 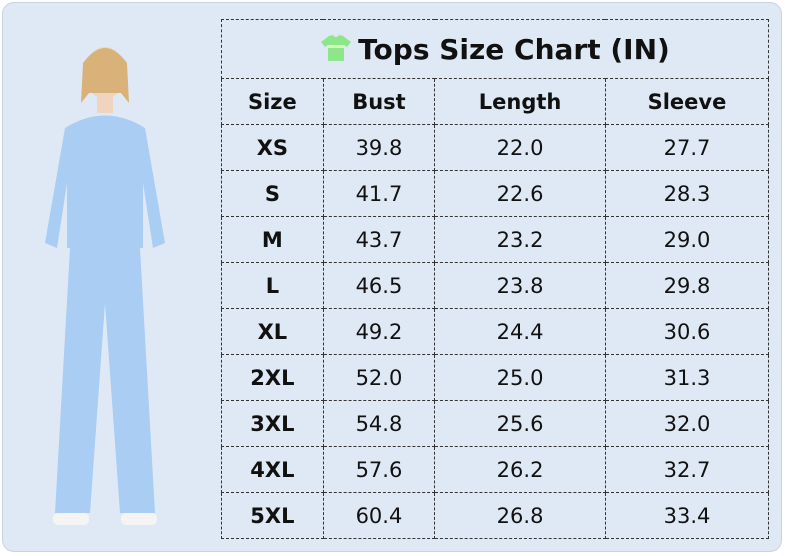 What do you see at coordinates (687, 147) in the screenshot?
I see `cell-sleeve: 27.7` at bounding box center [687, 147].